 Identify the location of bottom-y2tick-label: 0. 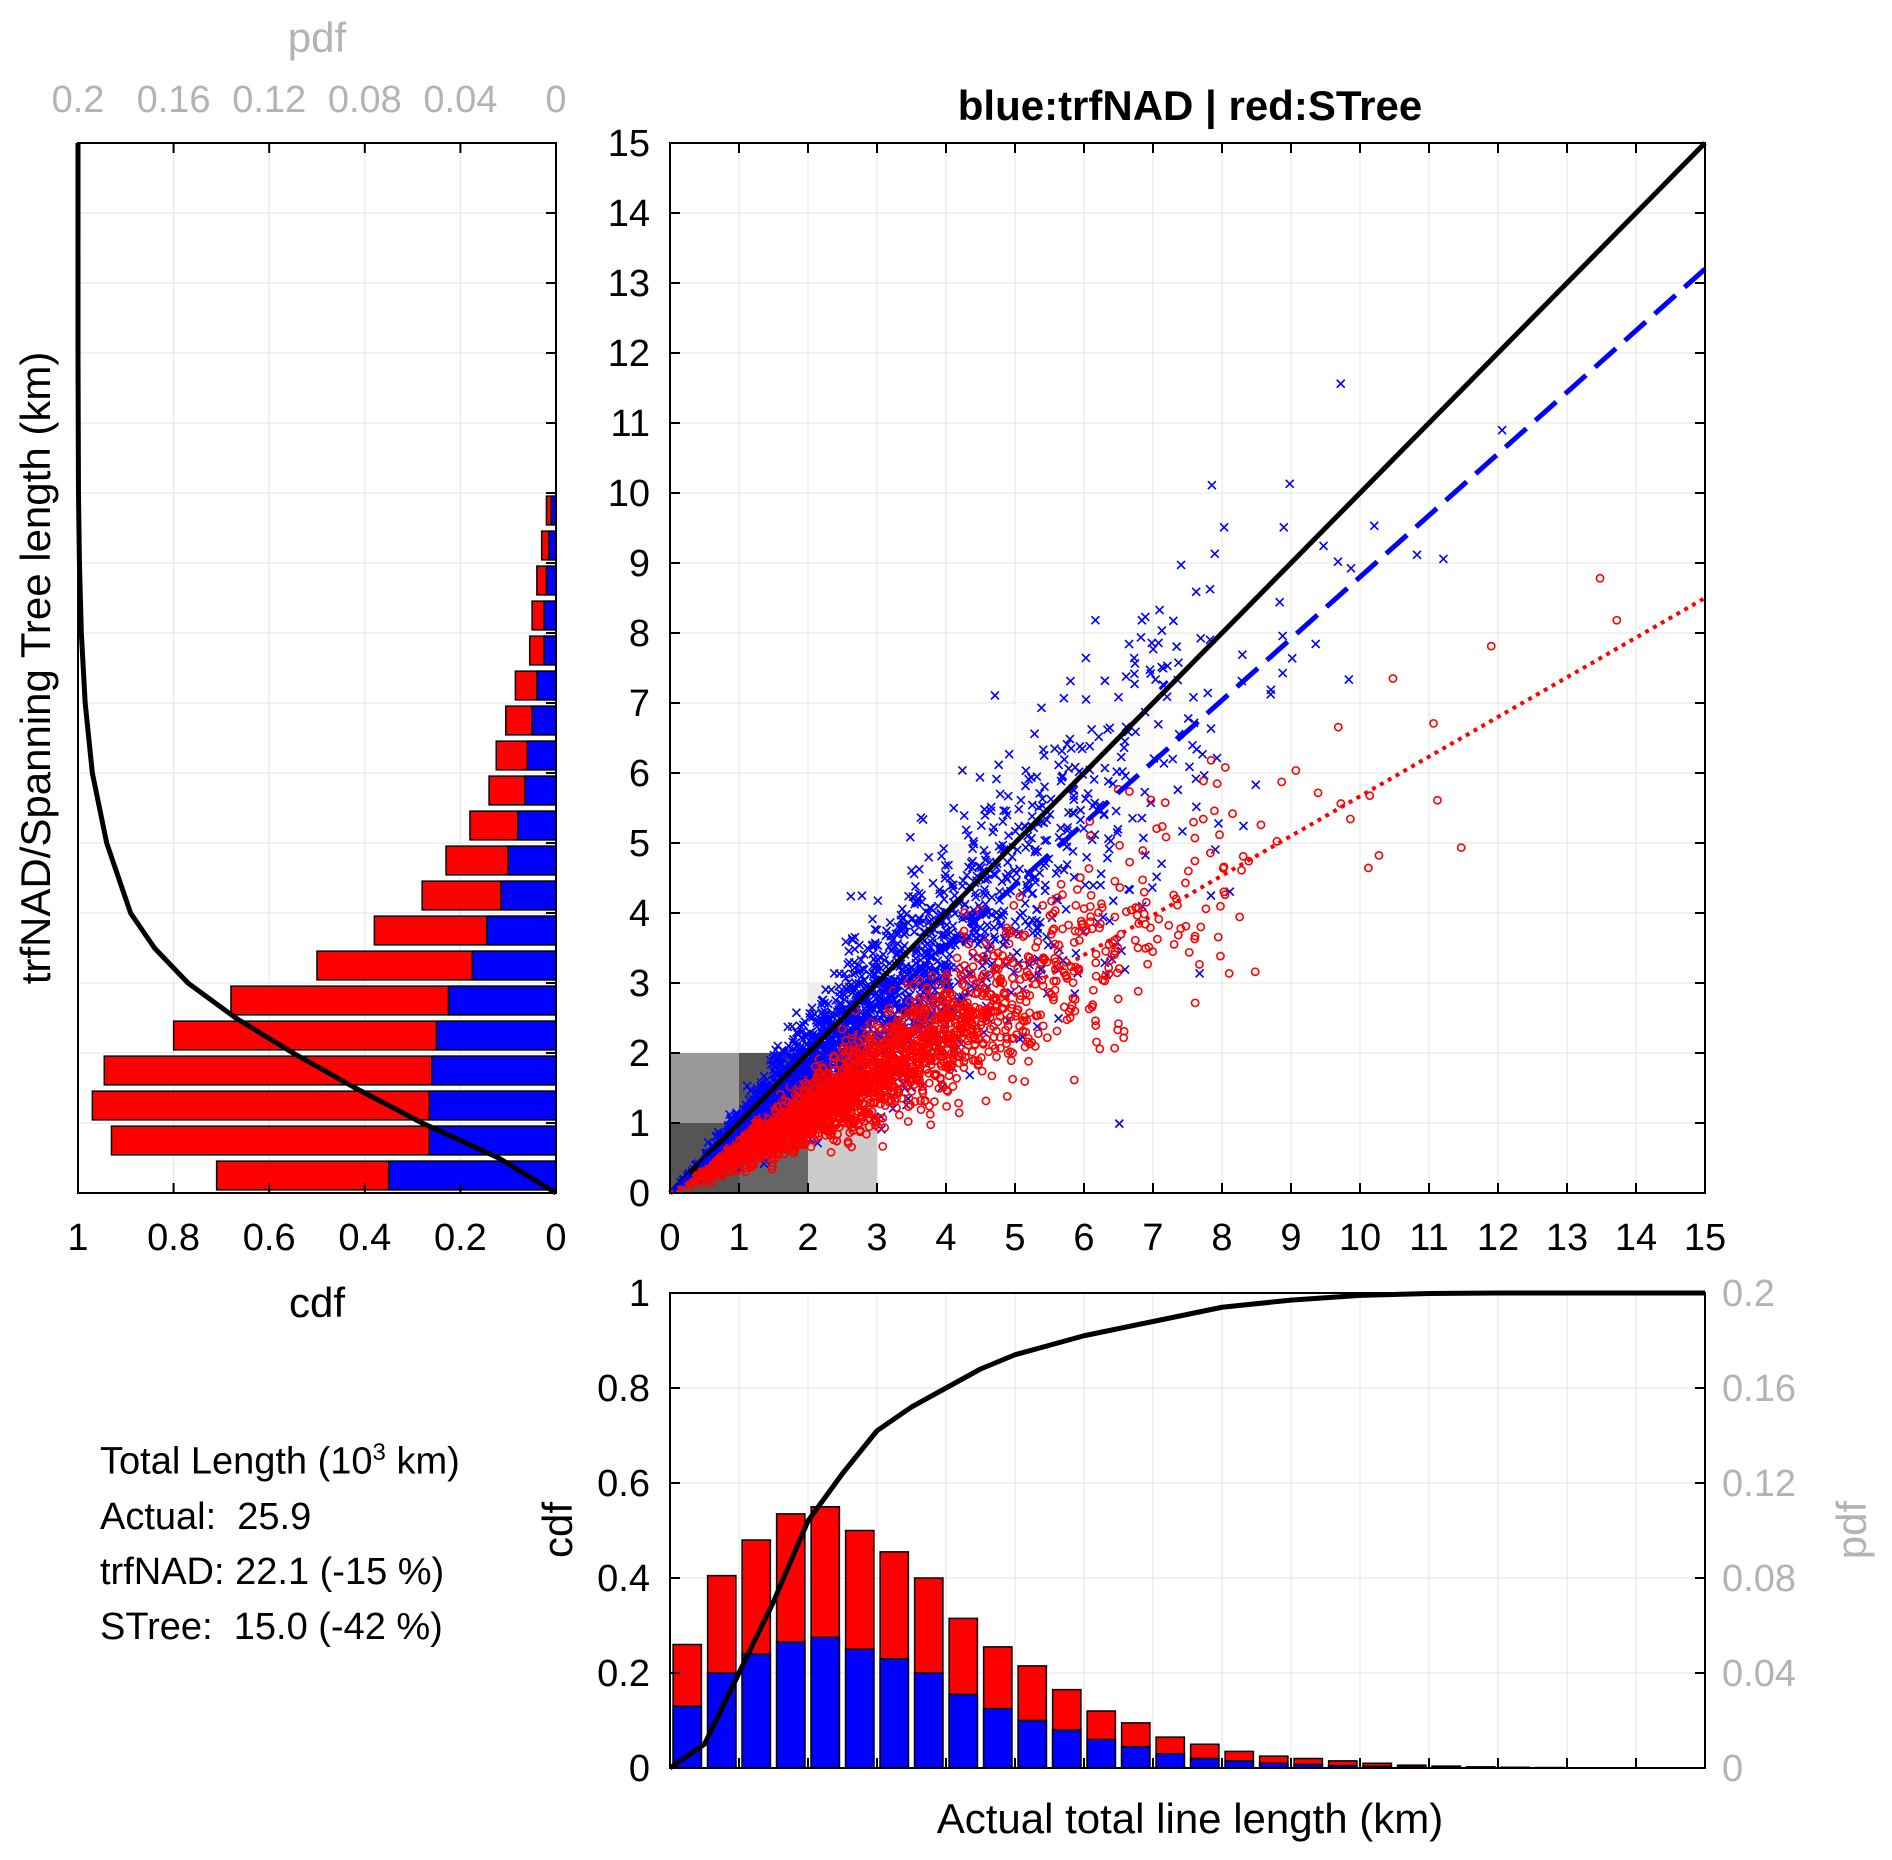
(1732, 1769).